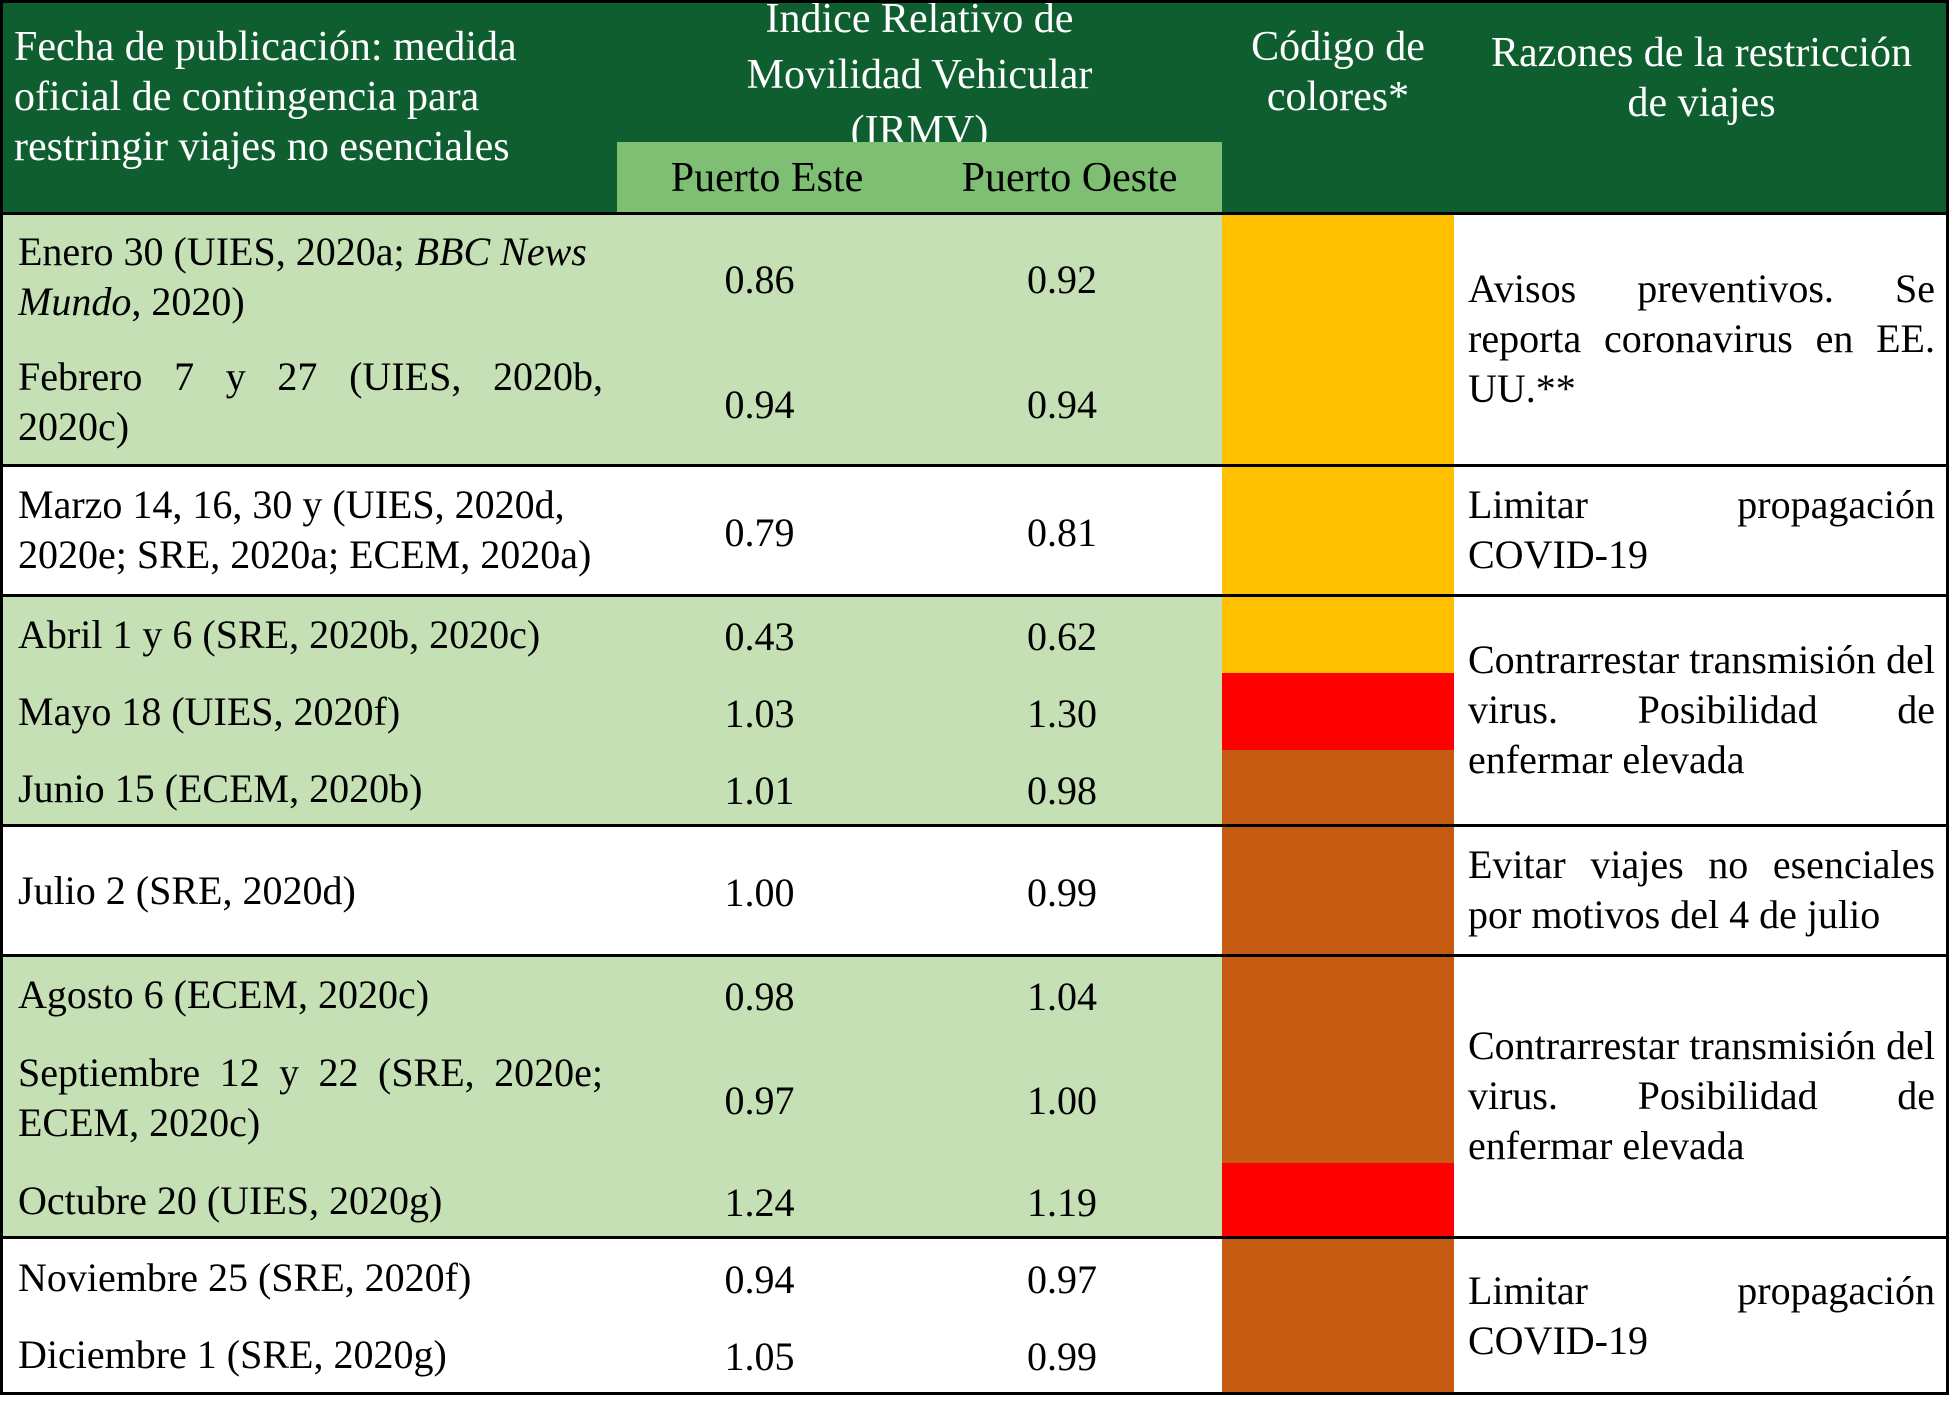 The image size is (1949, 1416). I want to click on row-date-text: Enero 30 (UIES, 2020a;, so click(216, 251).